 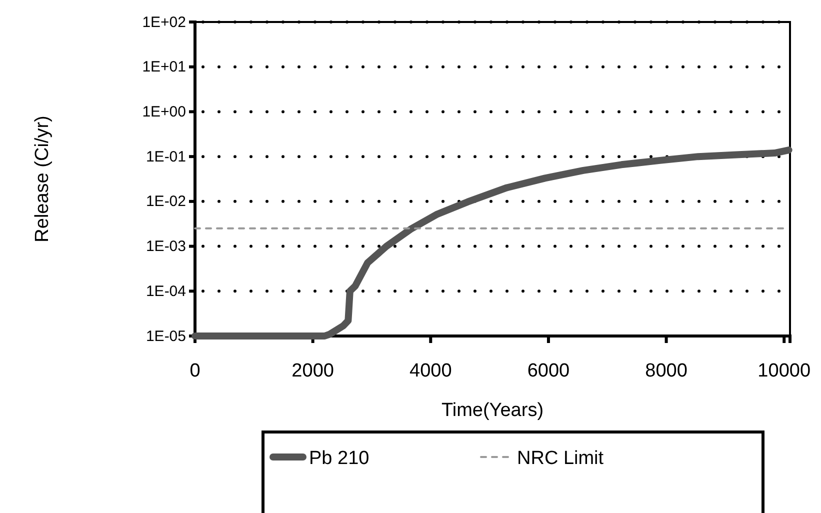 What do you see at coordinates (195, 371) in the screenshot?
I see `x-tick-label: 0` at bounding box center [195, 371].